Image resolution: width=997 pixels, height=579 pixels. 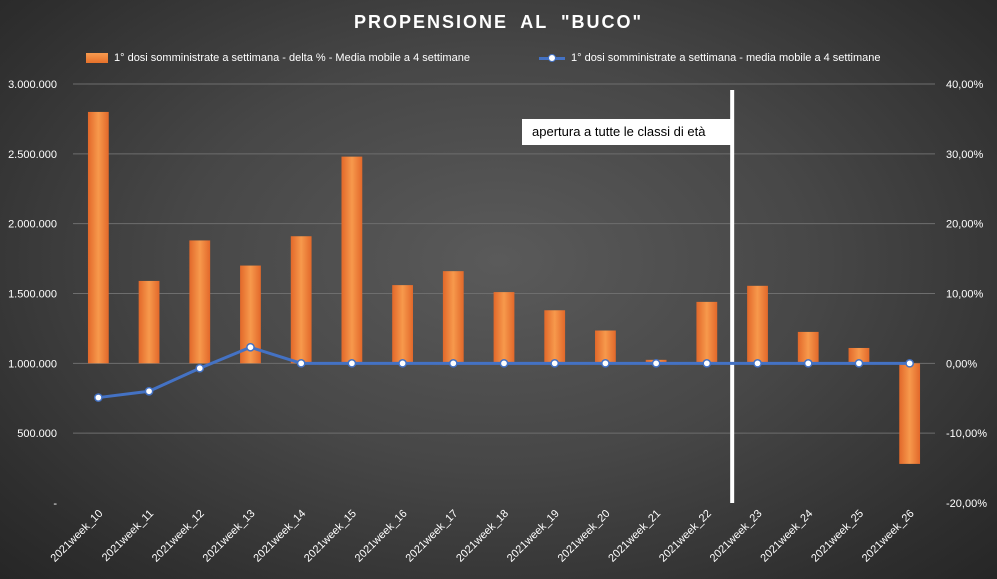 I want to click on right-axis-tick-label: 40,00%, so click(x=965, y=85).